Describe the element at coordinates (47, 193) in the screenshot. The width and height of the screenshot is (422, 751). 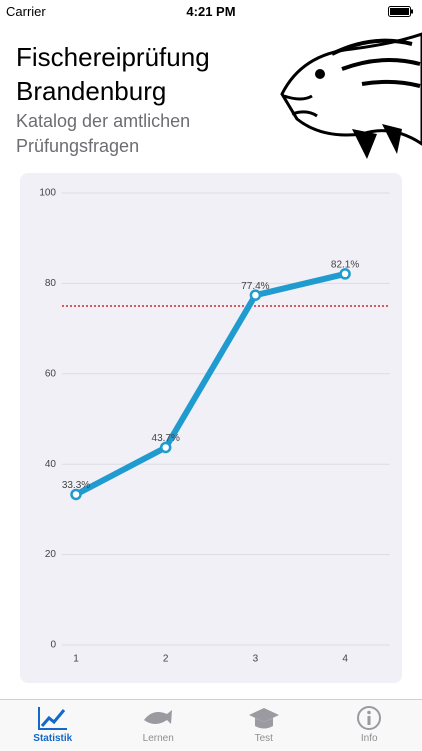
I see `y-tick-label: 100` at that location.